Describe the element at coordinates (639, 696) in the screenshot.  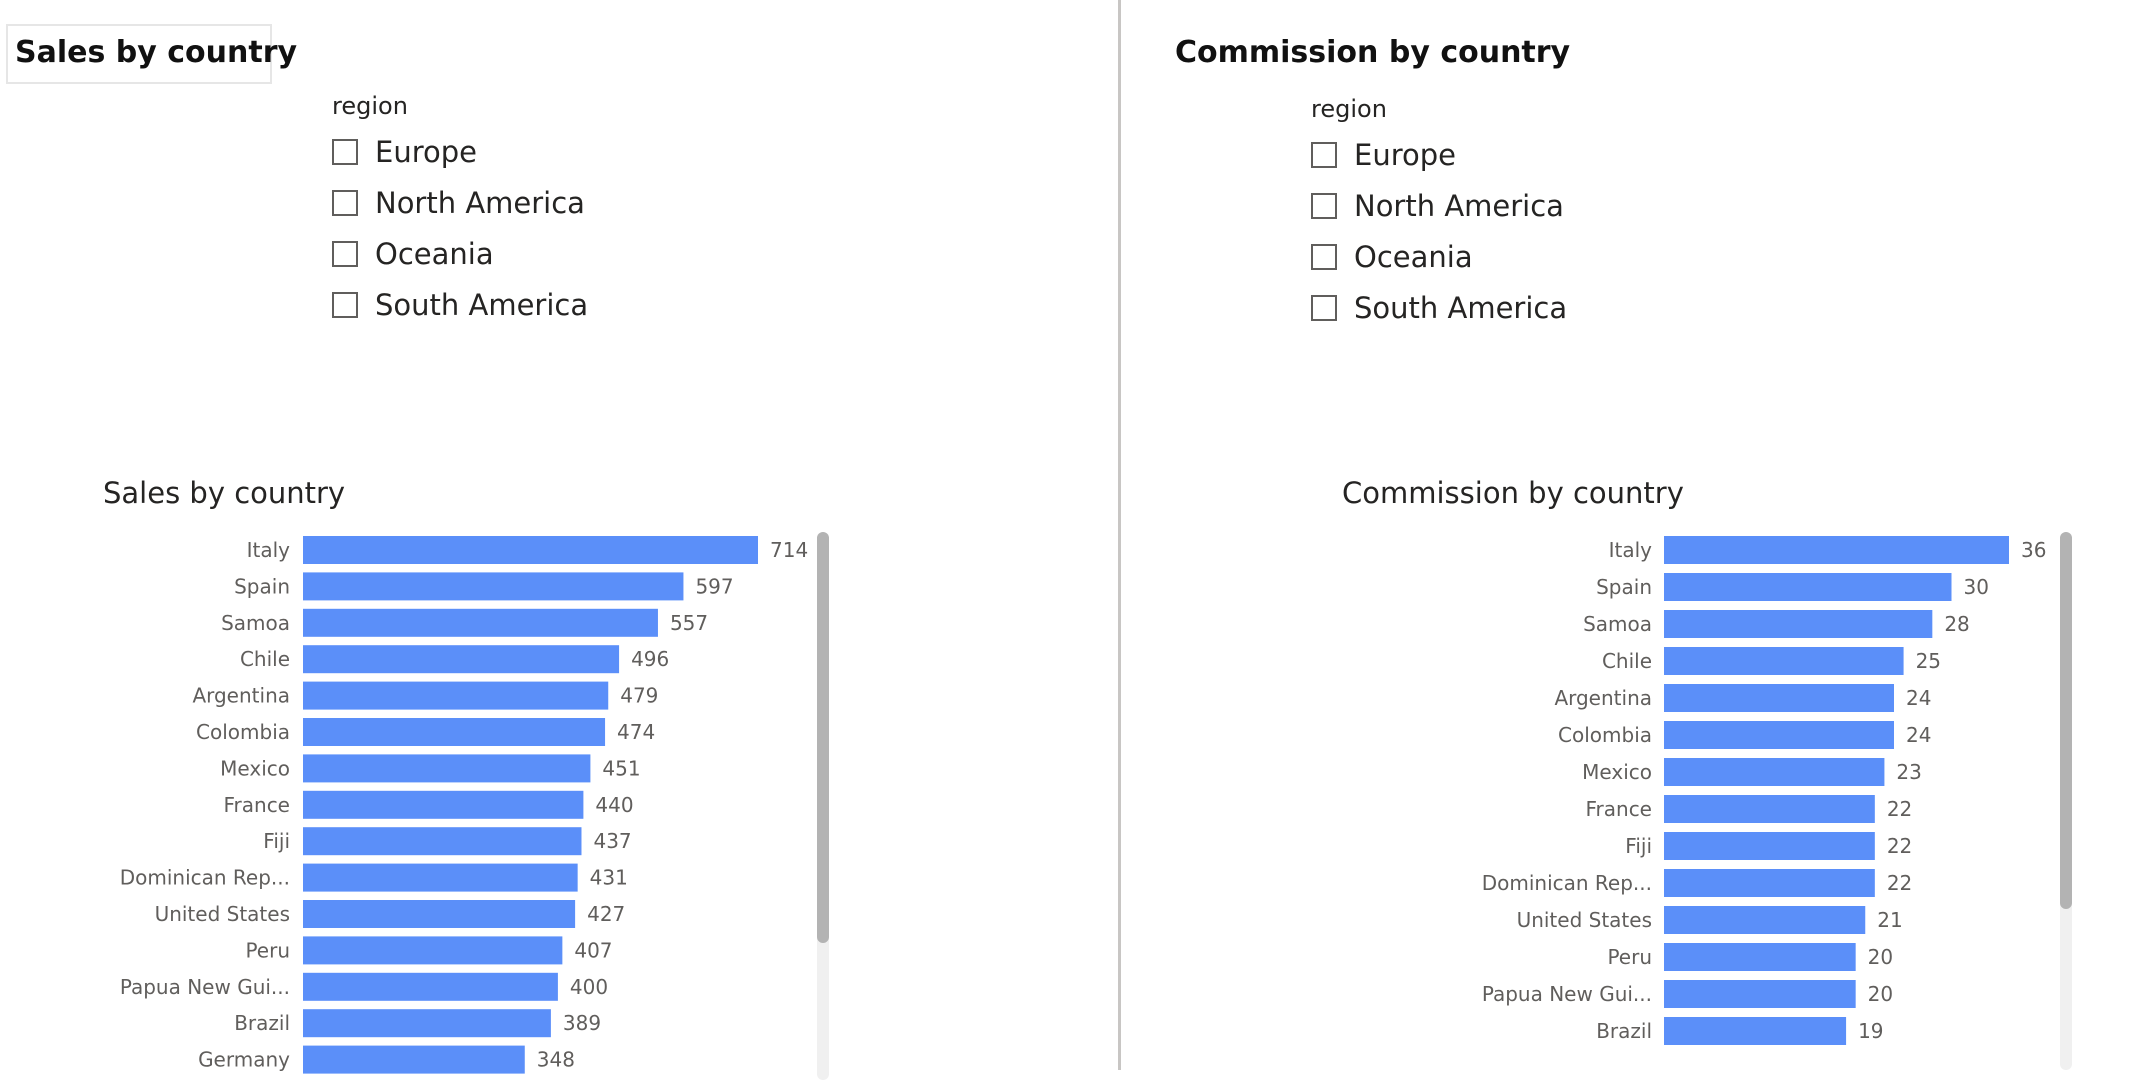
I see `data-label: 479` at that location.